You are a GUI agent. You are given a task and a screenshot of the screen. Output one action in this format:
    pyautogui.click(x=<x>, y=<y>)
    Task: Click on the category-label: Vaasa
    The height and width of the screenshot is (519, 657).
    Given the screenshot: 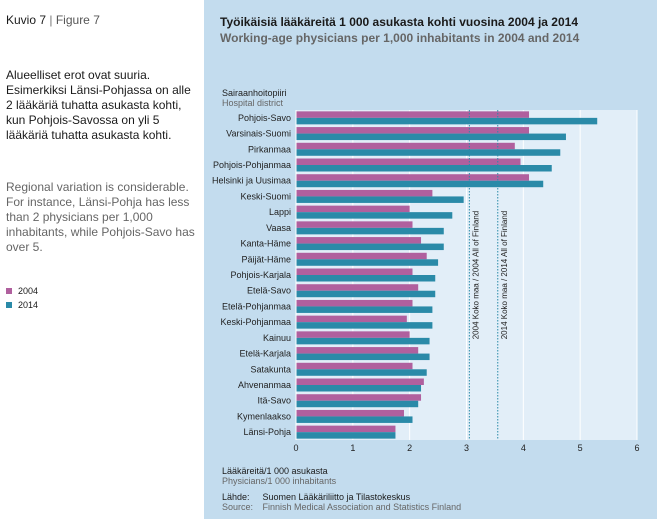 What is the action you would take?
    pyautogui.click(x=278, y=228)
    